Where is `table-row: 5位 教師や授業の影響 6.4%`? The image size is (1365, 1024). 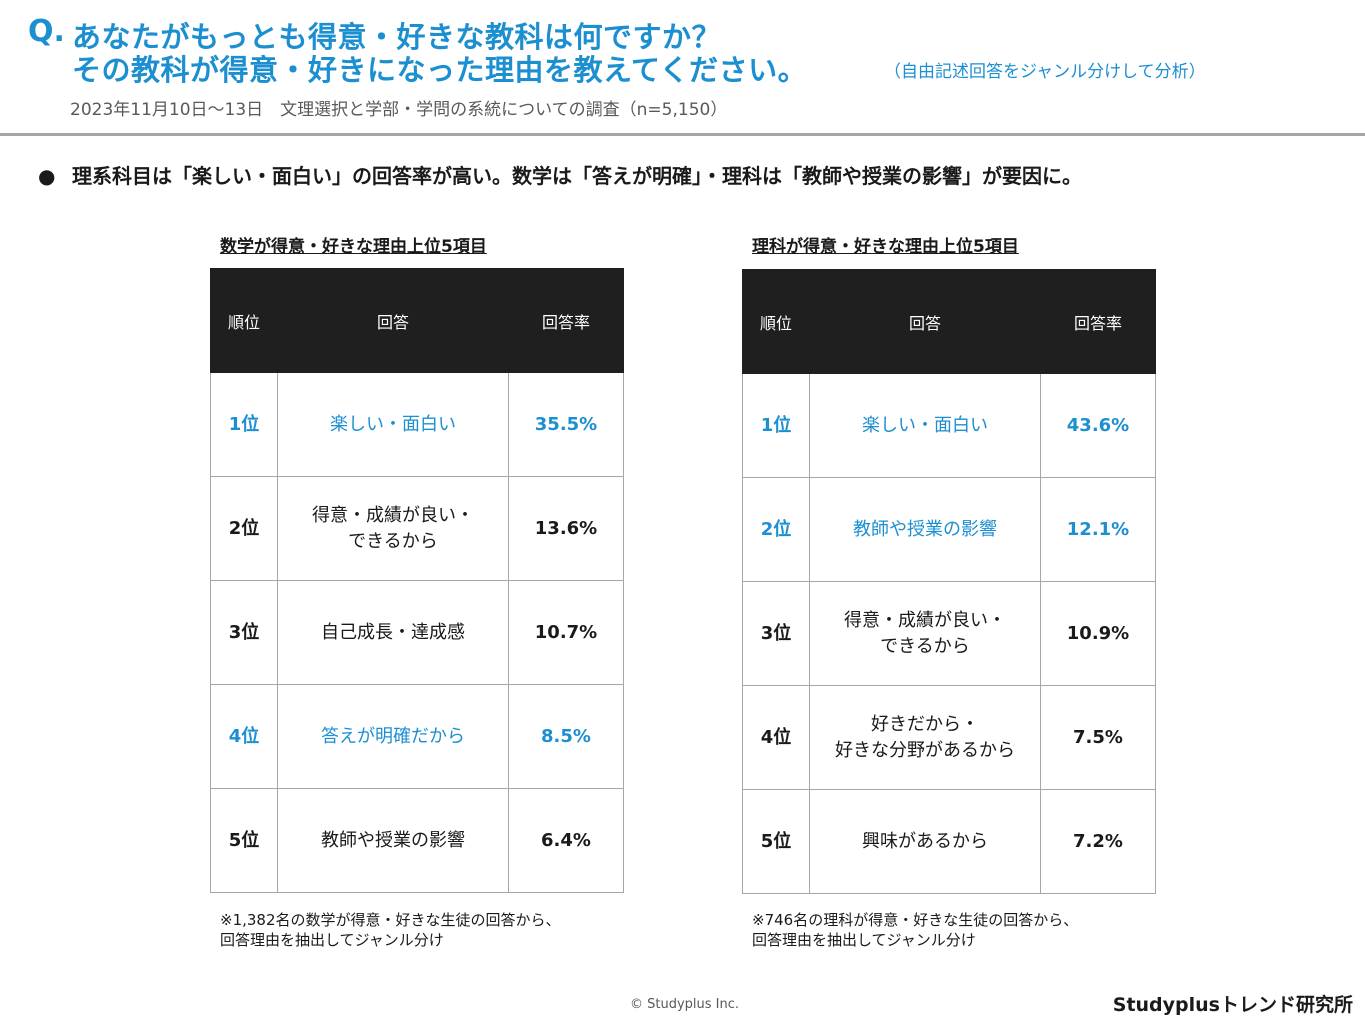
table-row: 5位 教師や授業の影響 6.4% is located at coordinates (417, 840).